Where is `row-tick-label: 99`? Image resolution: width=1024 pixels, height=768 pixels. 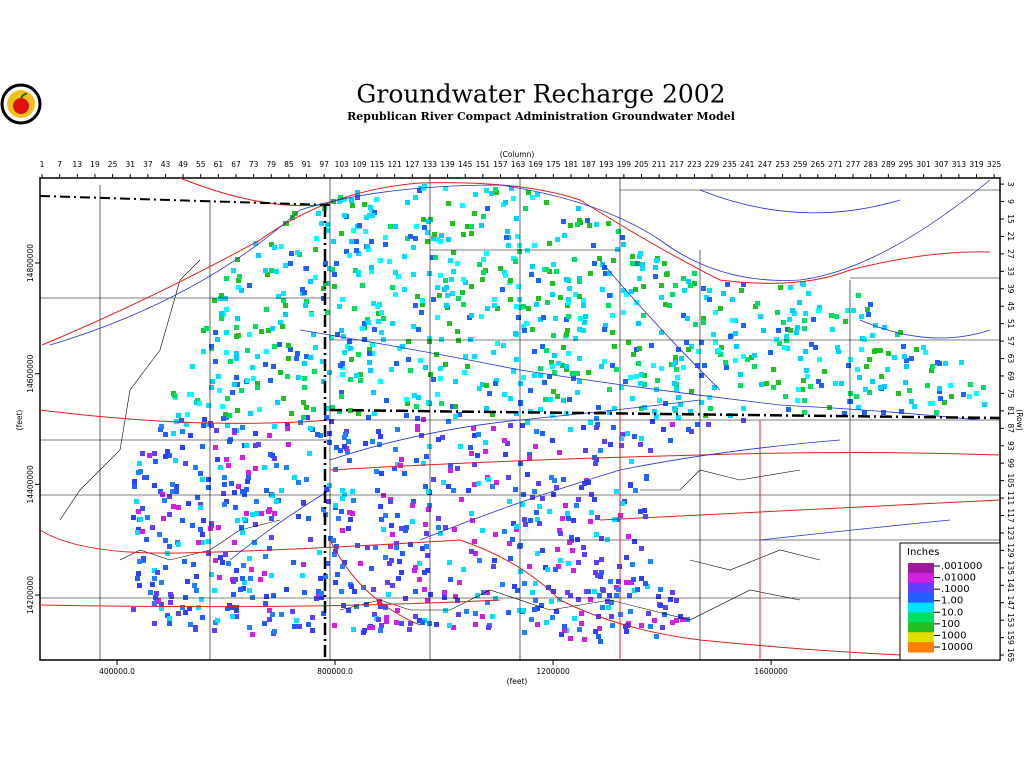
row-tick-label: 99 is located at coordinates (1010, 463).